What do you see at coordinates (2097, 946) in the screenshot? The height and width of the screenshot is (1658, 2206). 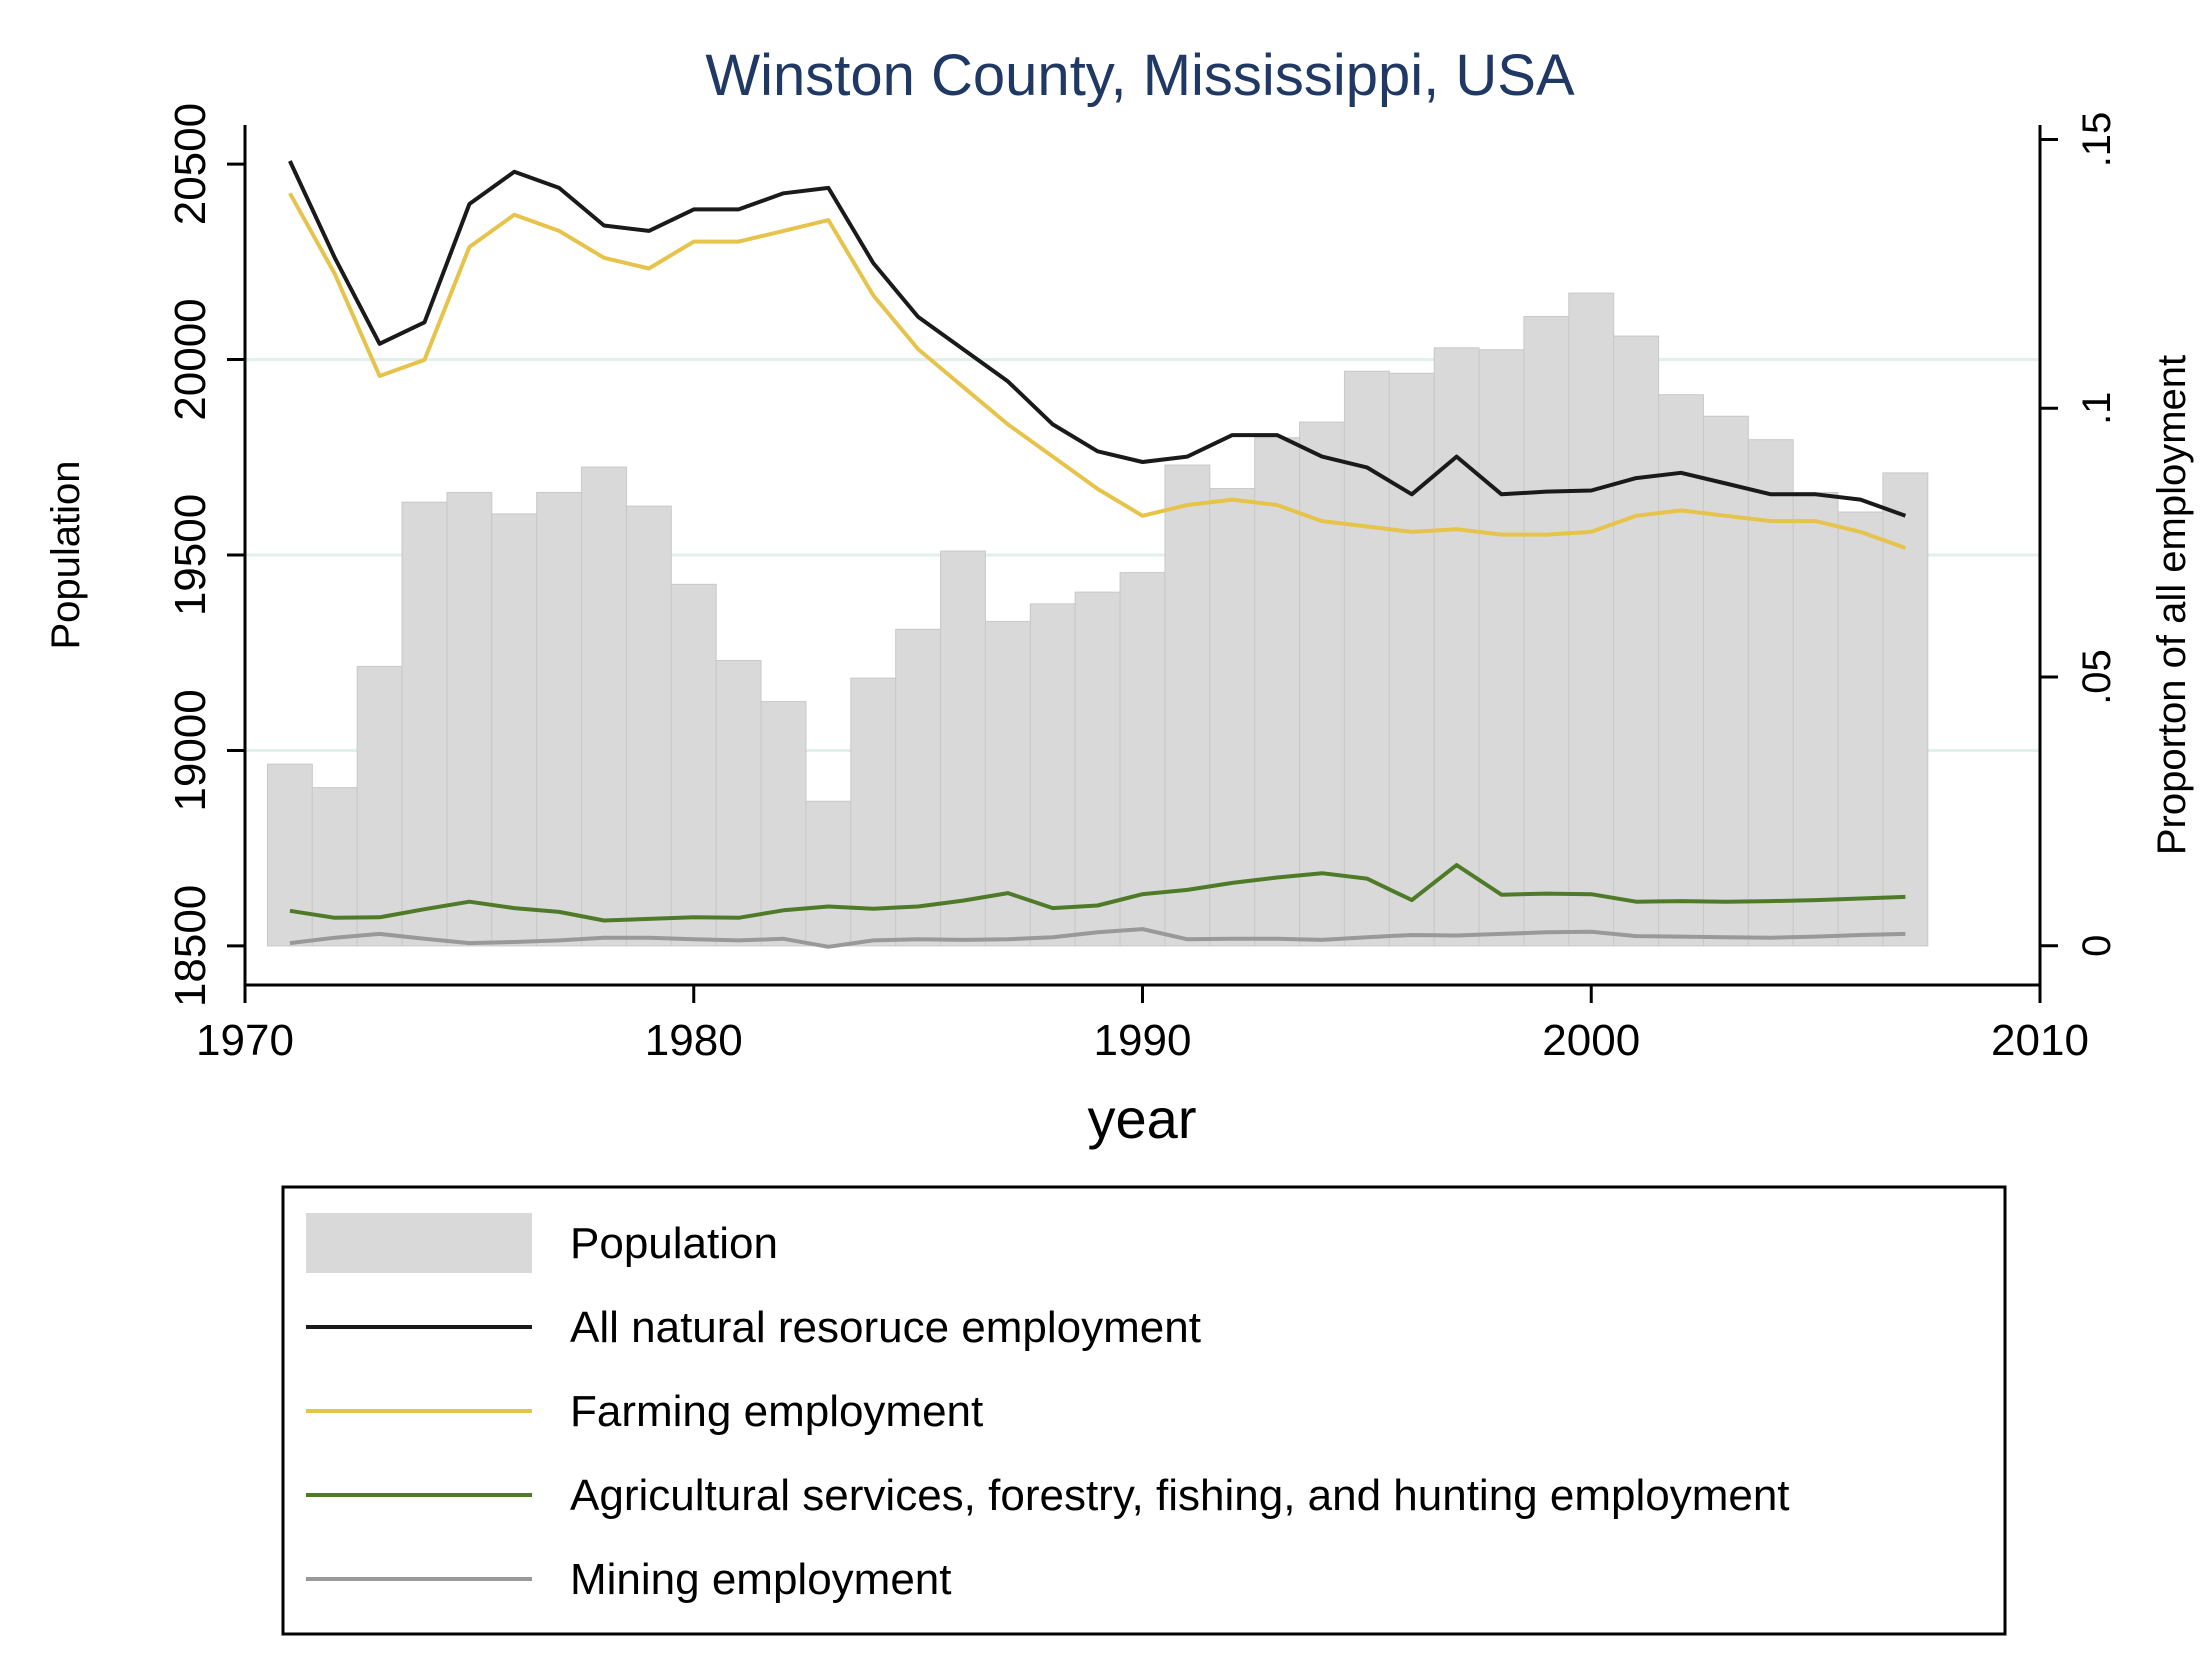 I see `y-right-tick-label: 0` at bounding box center [2097, 946].